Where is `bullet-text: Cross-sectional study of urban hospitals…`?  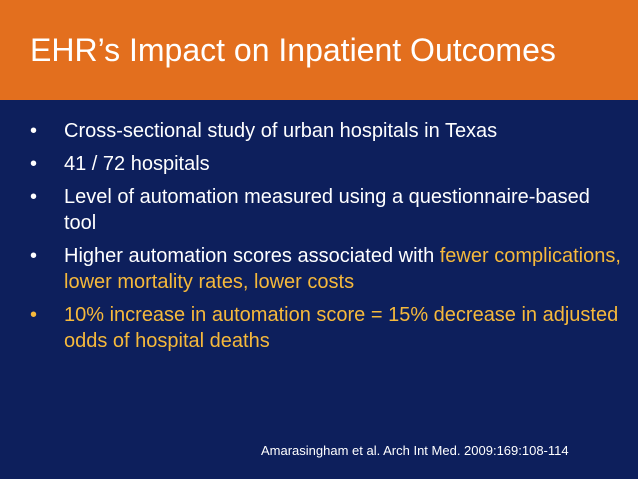 bullet-text: Cross-sectional study of urban hospitals… is located at coordinates (281, 131).